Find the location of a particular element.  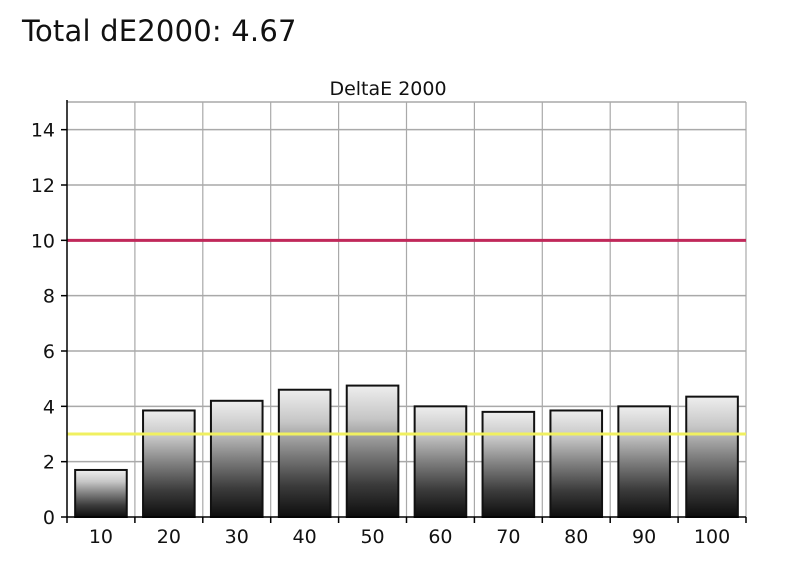

y-tick-label-8: 8 is located at coordinates (49, 297).